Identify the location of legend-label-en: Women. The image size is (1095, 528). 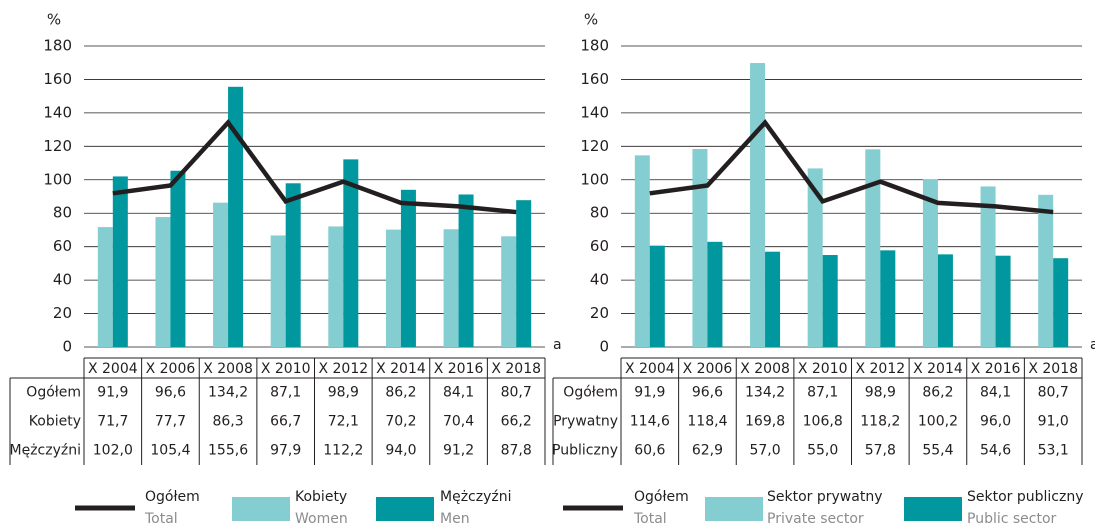
(321, 519).